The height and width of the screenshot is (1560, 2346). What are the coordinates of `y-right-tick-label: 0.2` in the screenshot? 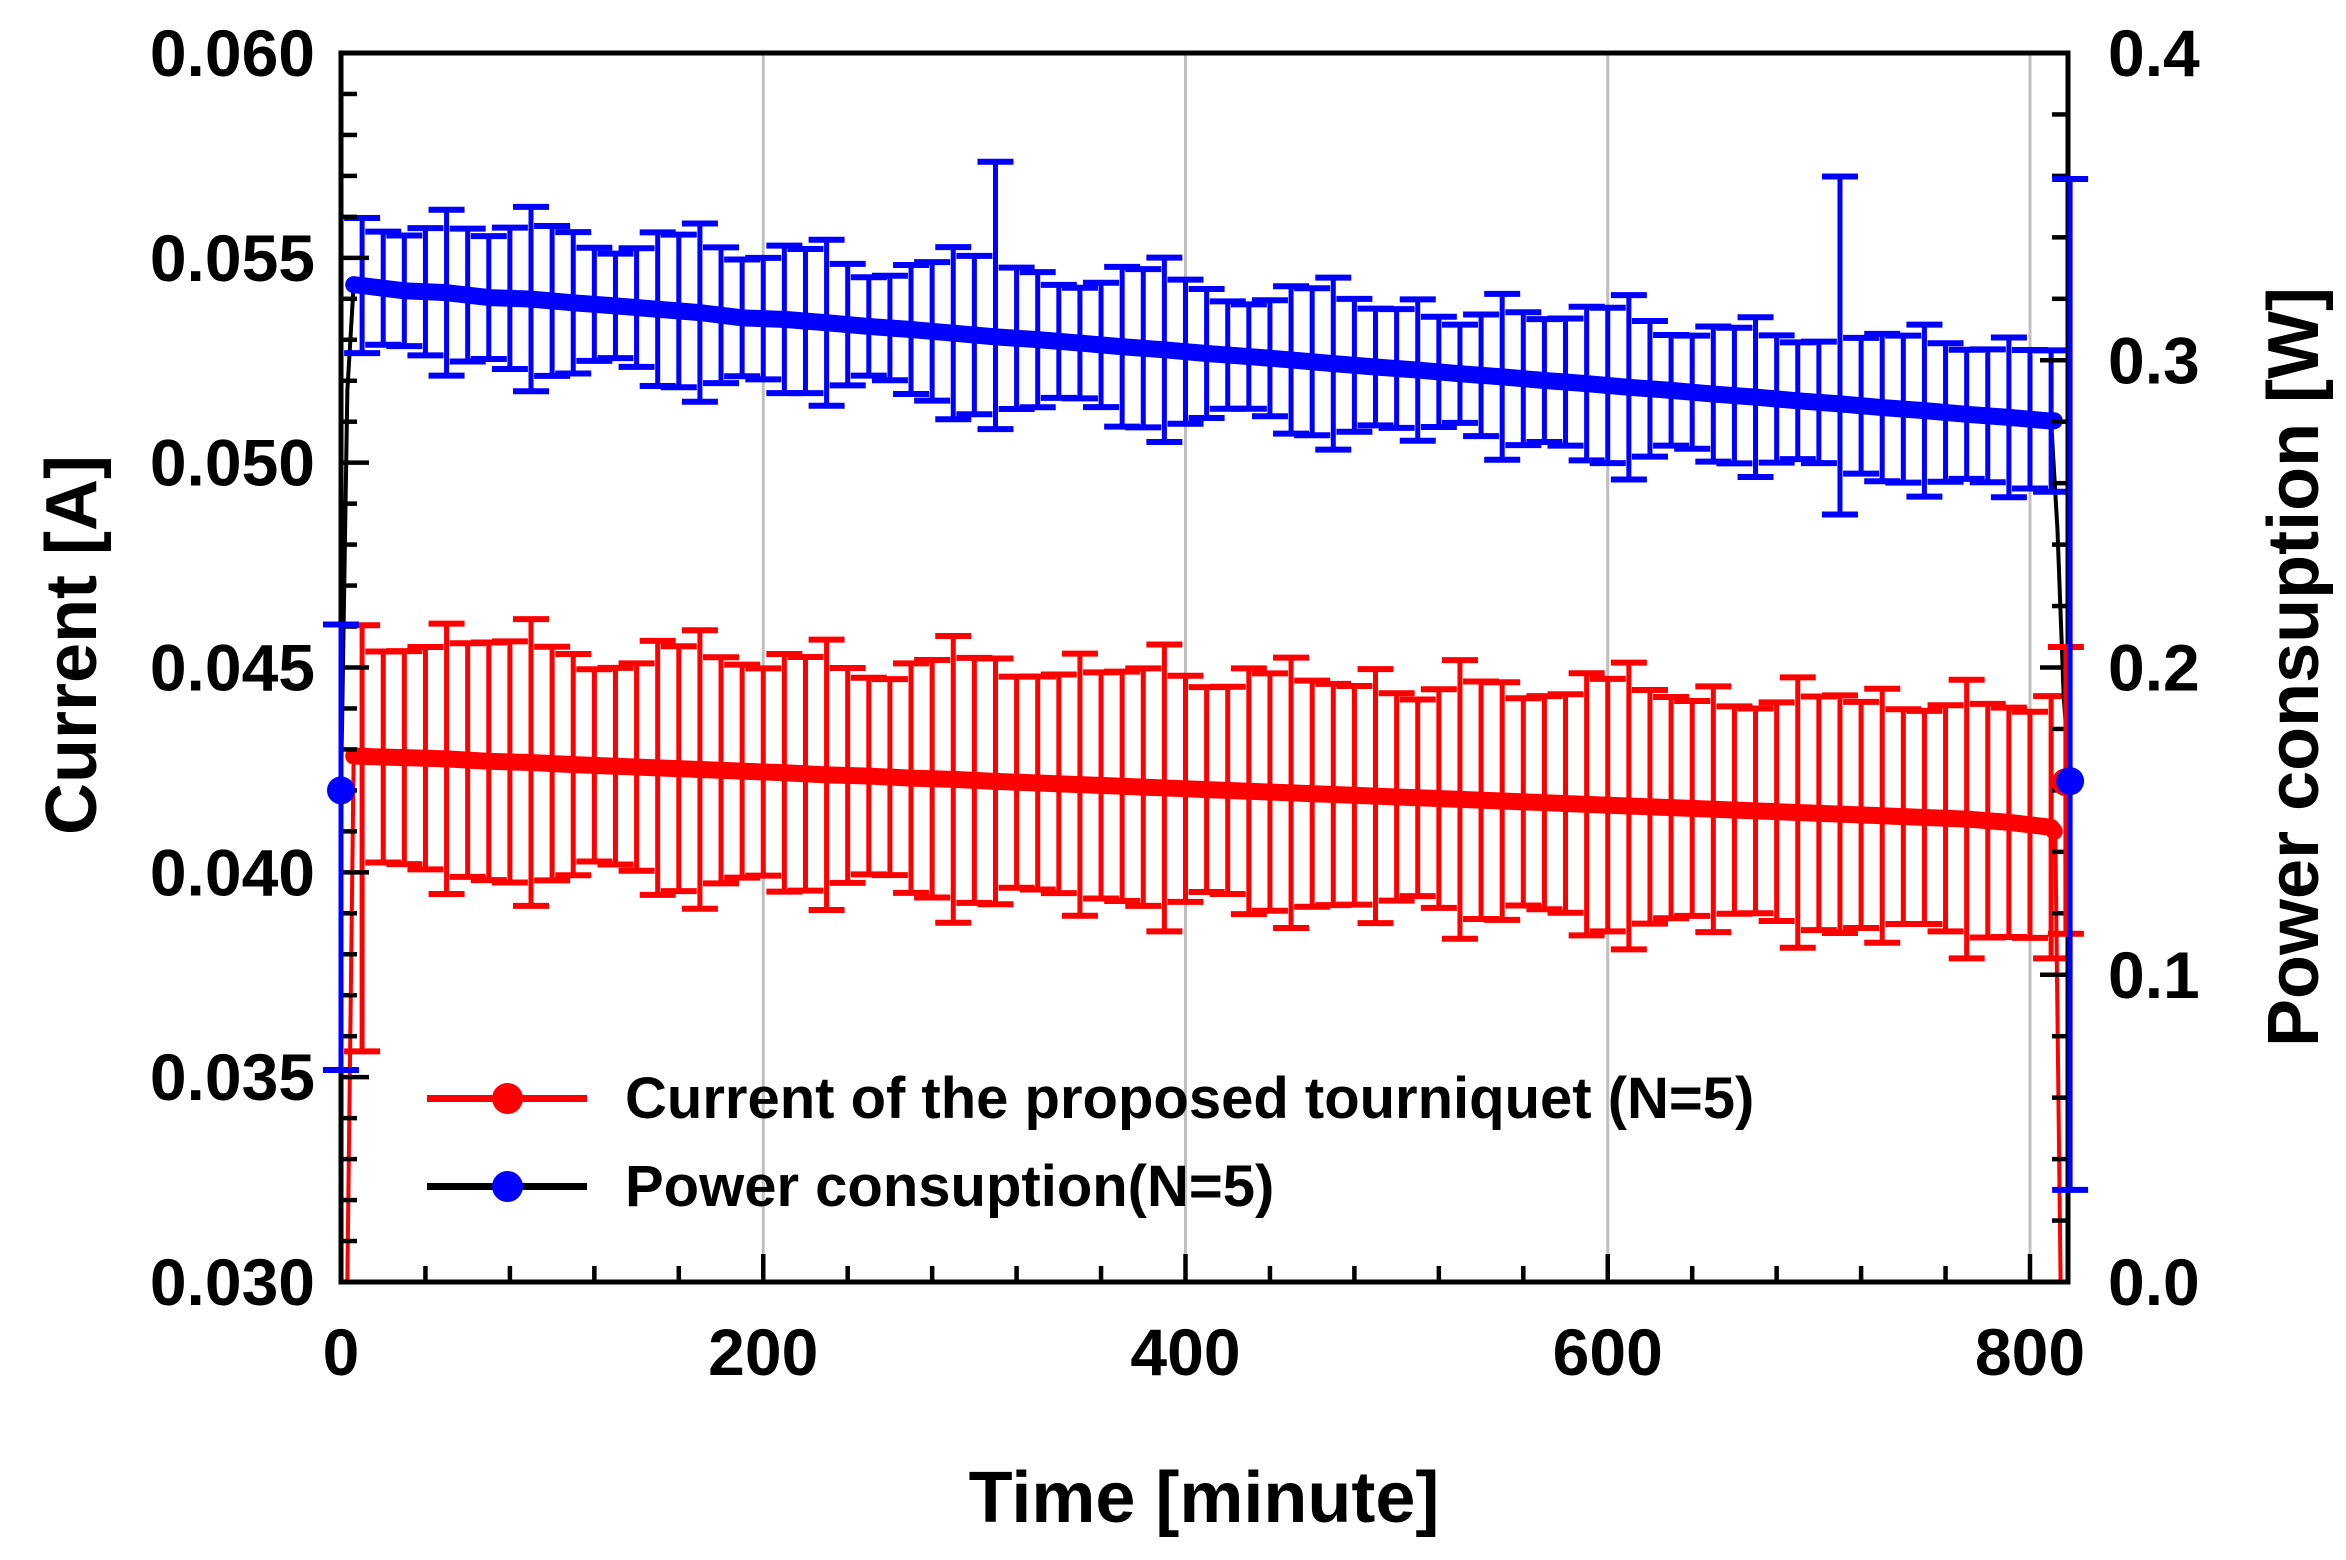 It's located at (2154, 668).